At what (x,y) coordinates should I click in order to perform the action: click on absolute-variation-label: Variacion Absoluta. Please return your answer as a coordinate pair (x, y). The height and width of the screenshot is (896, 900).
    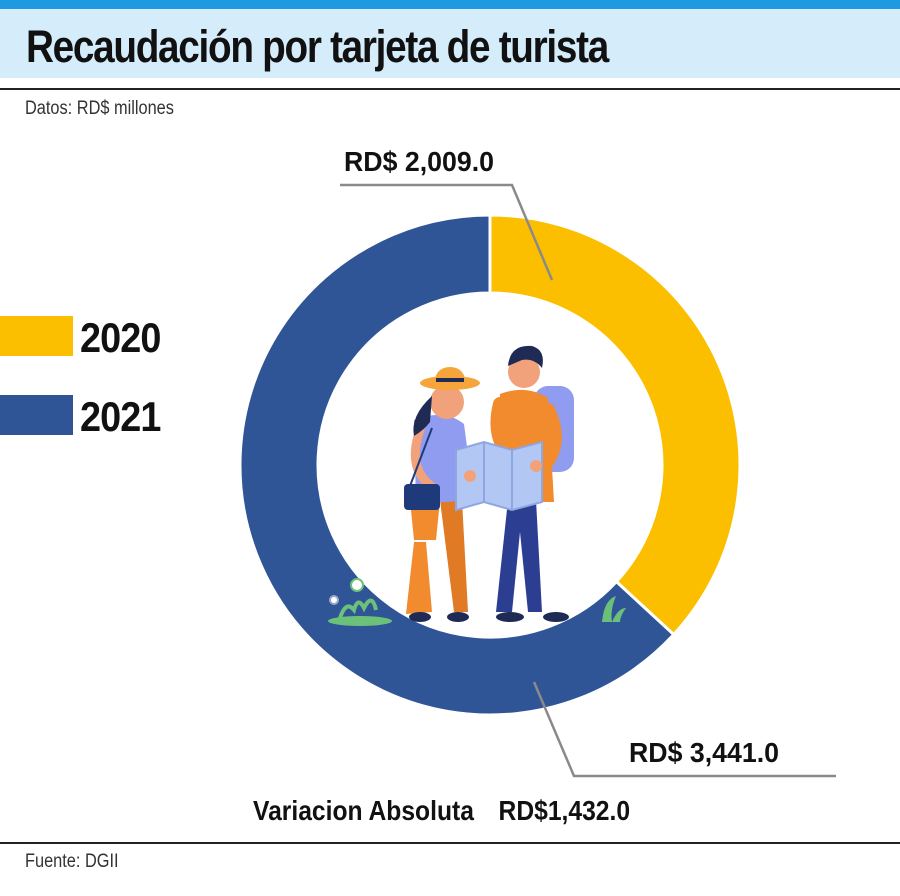
    Looking at the image, I should click on (363, 810).